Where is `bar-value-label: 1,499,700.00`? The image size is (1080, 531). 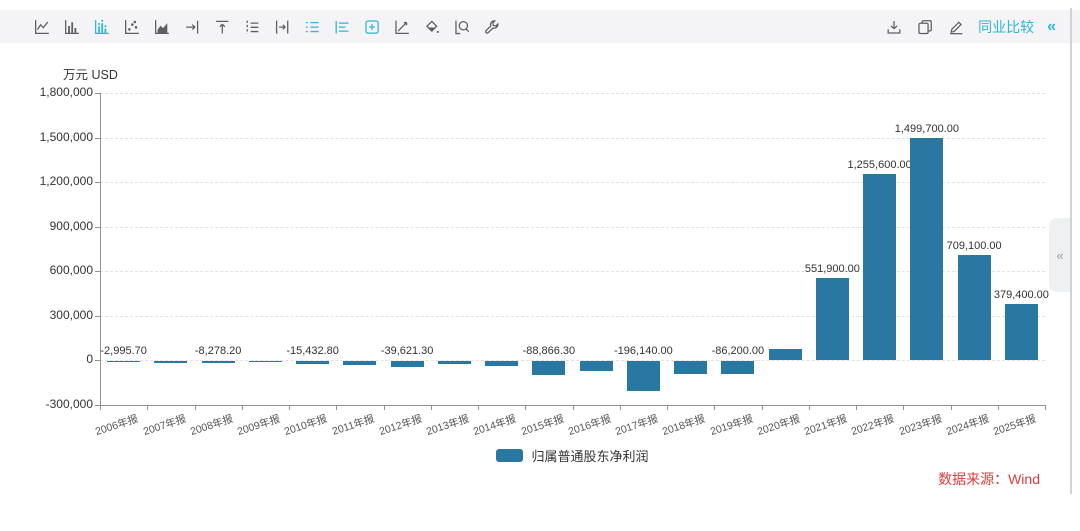 bar-value-label: 1,499,700.00 is located at coordinates (926, 128).